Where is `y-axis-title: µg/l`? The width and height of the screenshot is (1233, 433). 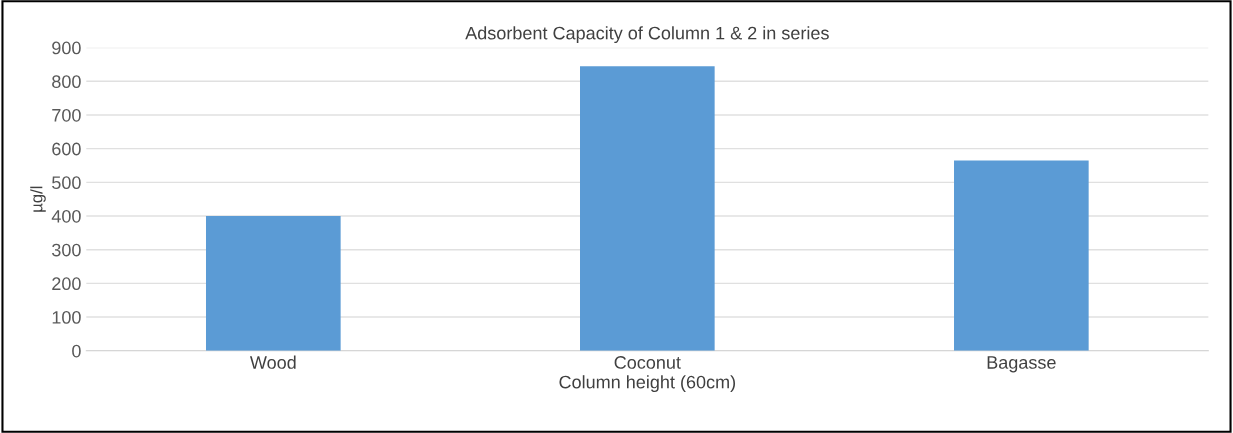 y-axis-title: µg/l is located at coordinates (38, 199).